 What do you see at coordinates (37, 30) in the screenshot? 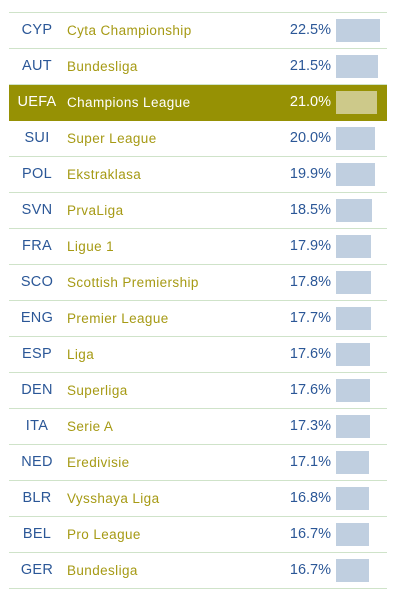
I see `league-code: CYP` at bounding box center [37, 30].